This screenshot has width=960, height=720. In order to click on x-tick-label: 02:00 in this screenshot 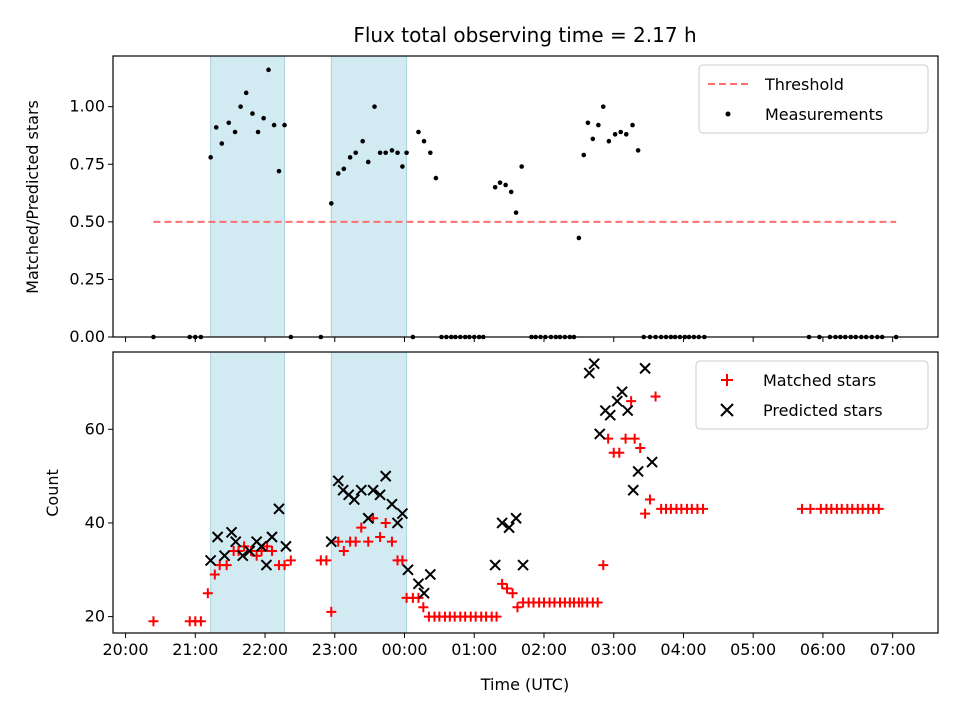, I will do `click(544, 649)`.